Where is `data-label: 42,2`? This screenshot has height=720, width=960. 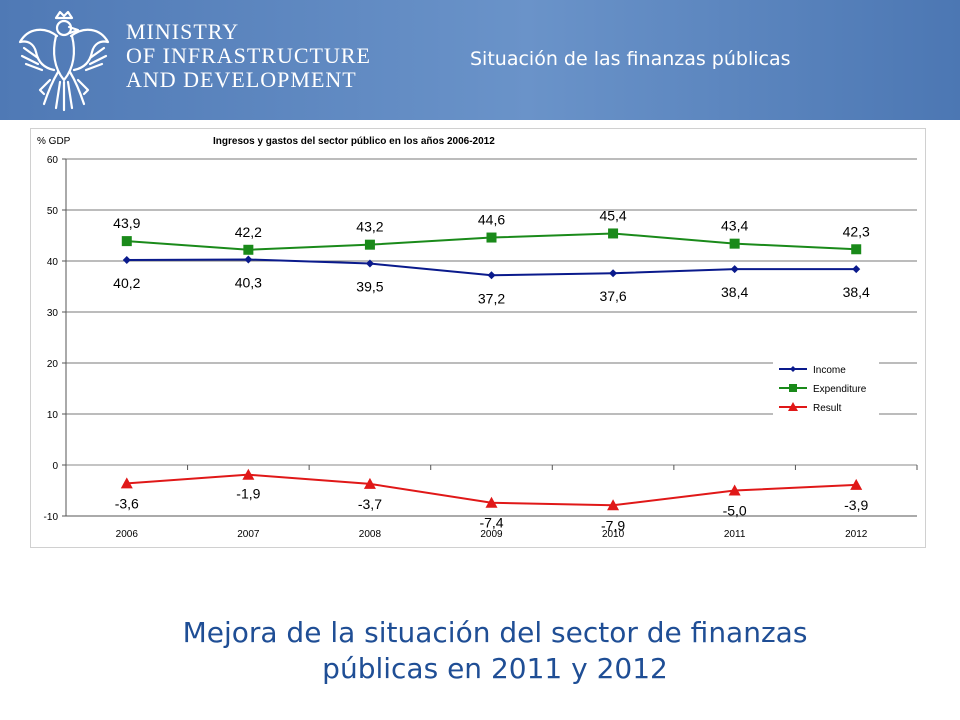
data-label: 42,2 is located at coordinates (248, 232).